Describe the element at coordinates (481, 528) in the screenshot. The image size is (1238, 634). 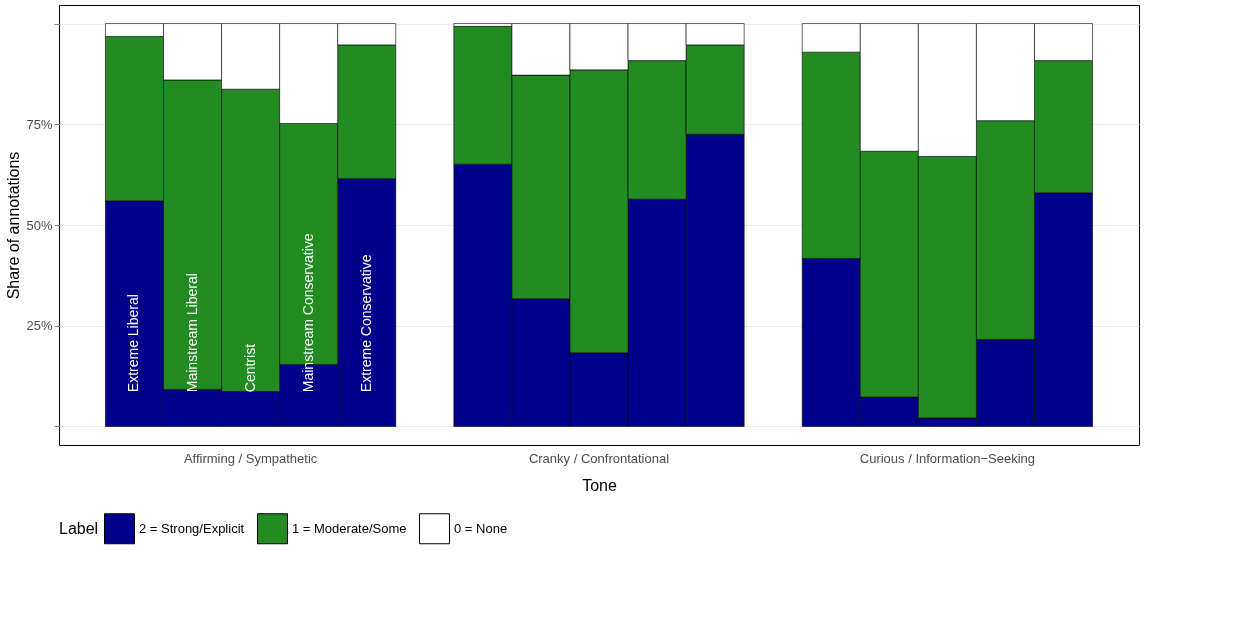
I see `legend-label: 0 = None` at that location.